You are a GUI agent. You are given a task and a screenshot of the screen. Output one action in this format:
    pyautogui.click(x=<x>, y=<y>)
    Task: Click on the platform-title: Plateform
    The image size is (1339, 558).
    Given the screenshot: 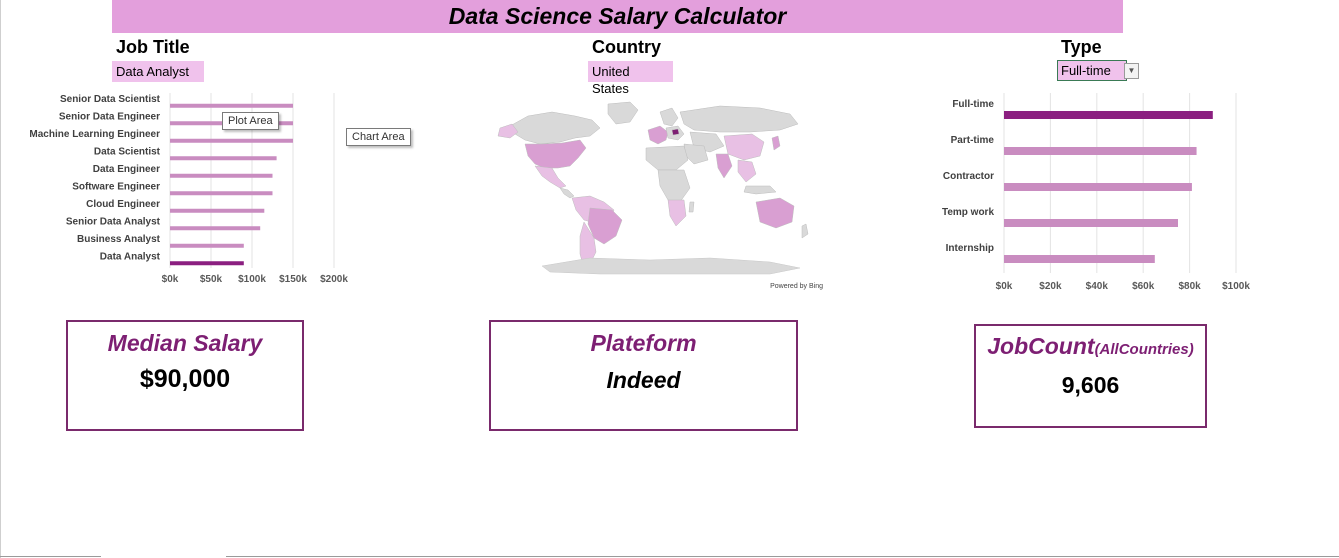 What is the action you would take?
    pyautogui.click(x=643, y=343)
    